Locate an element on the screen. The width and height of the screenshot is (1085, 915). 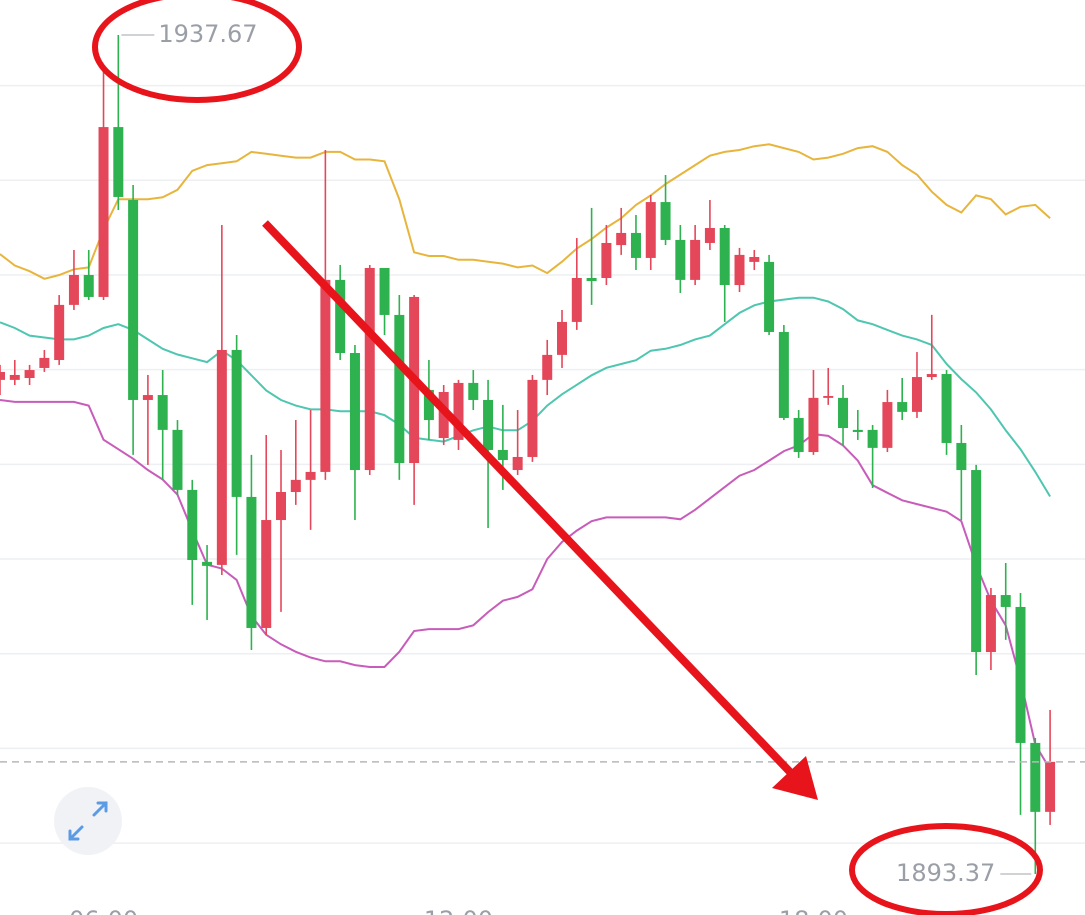
expand-button is located at coordinates (88, 821).